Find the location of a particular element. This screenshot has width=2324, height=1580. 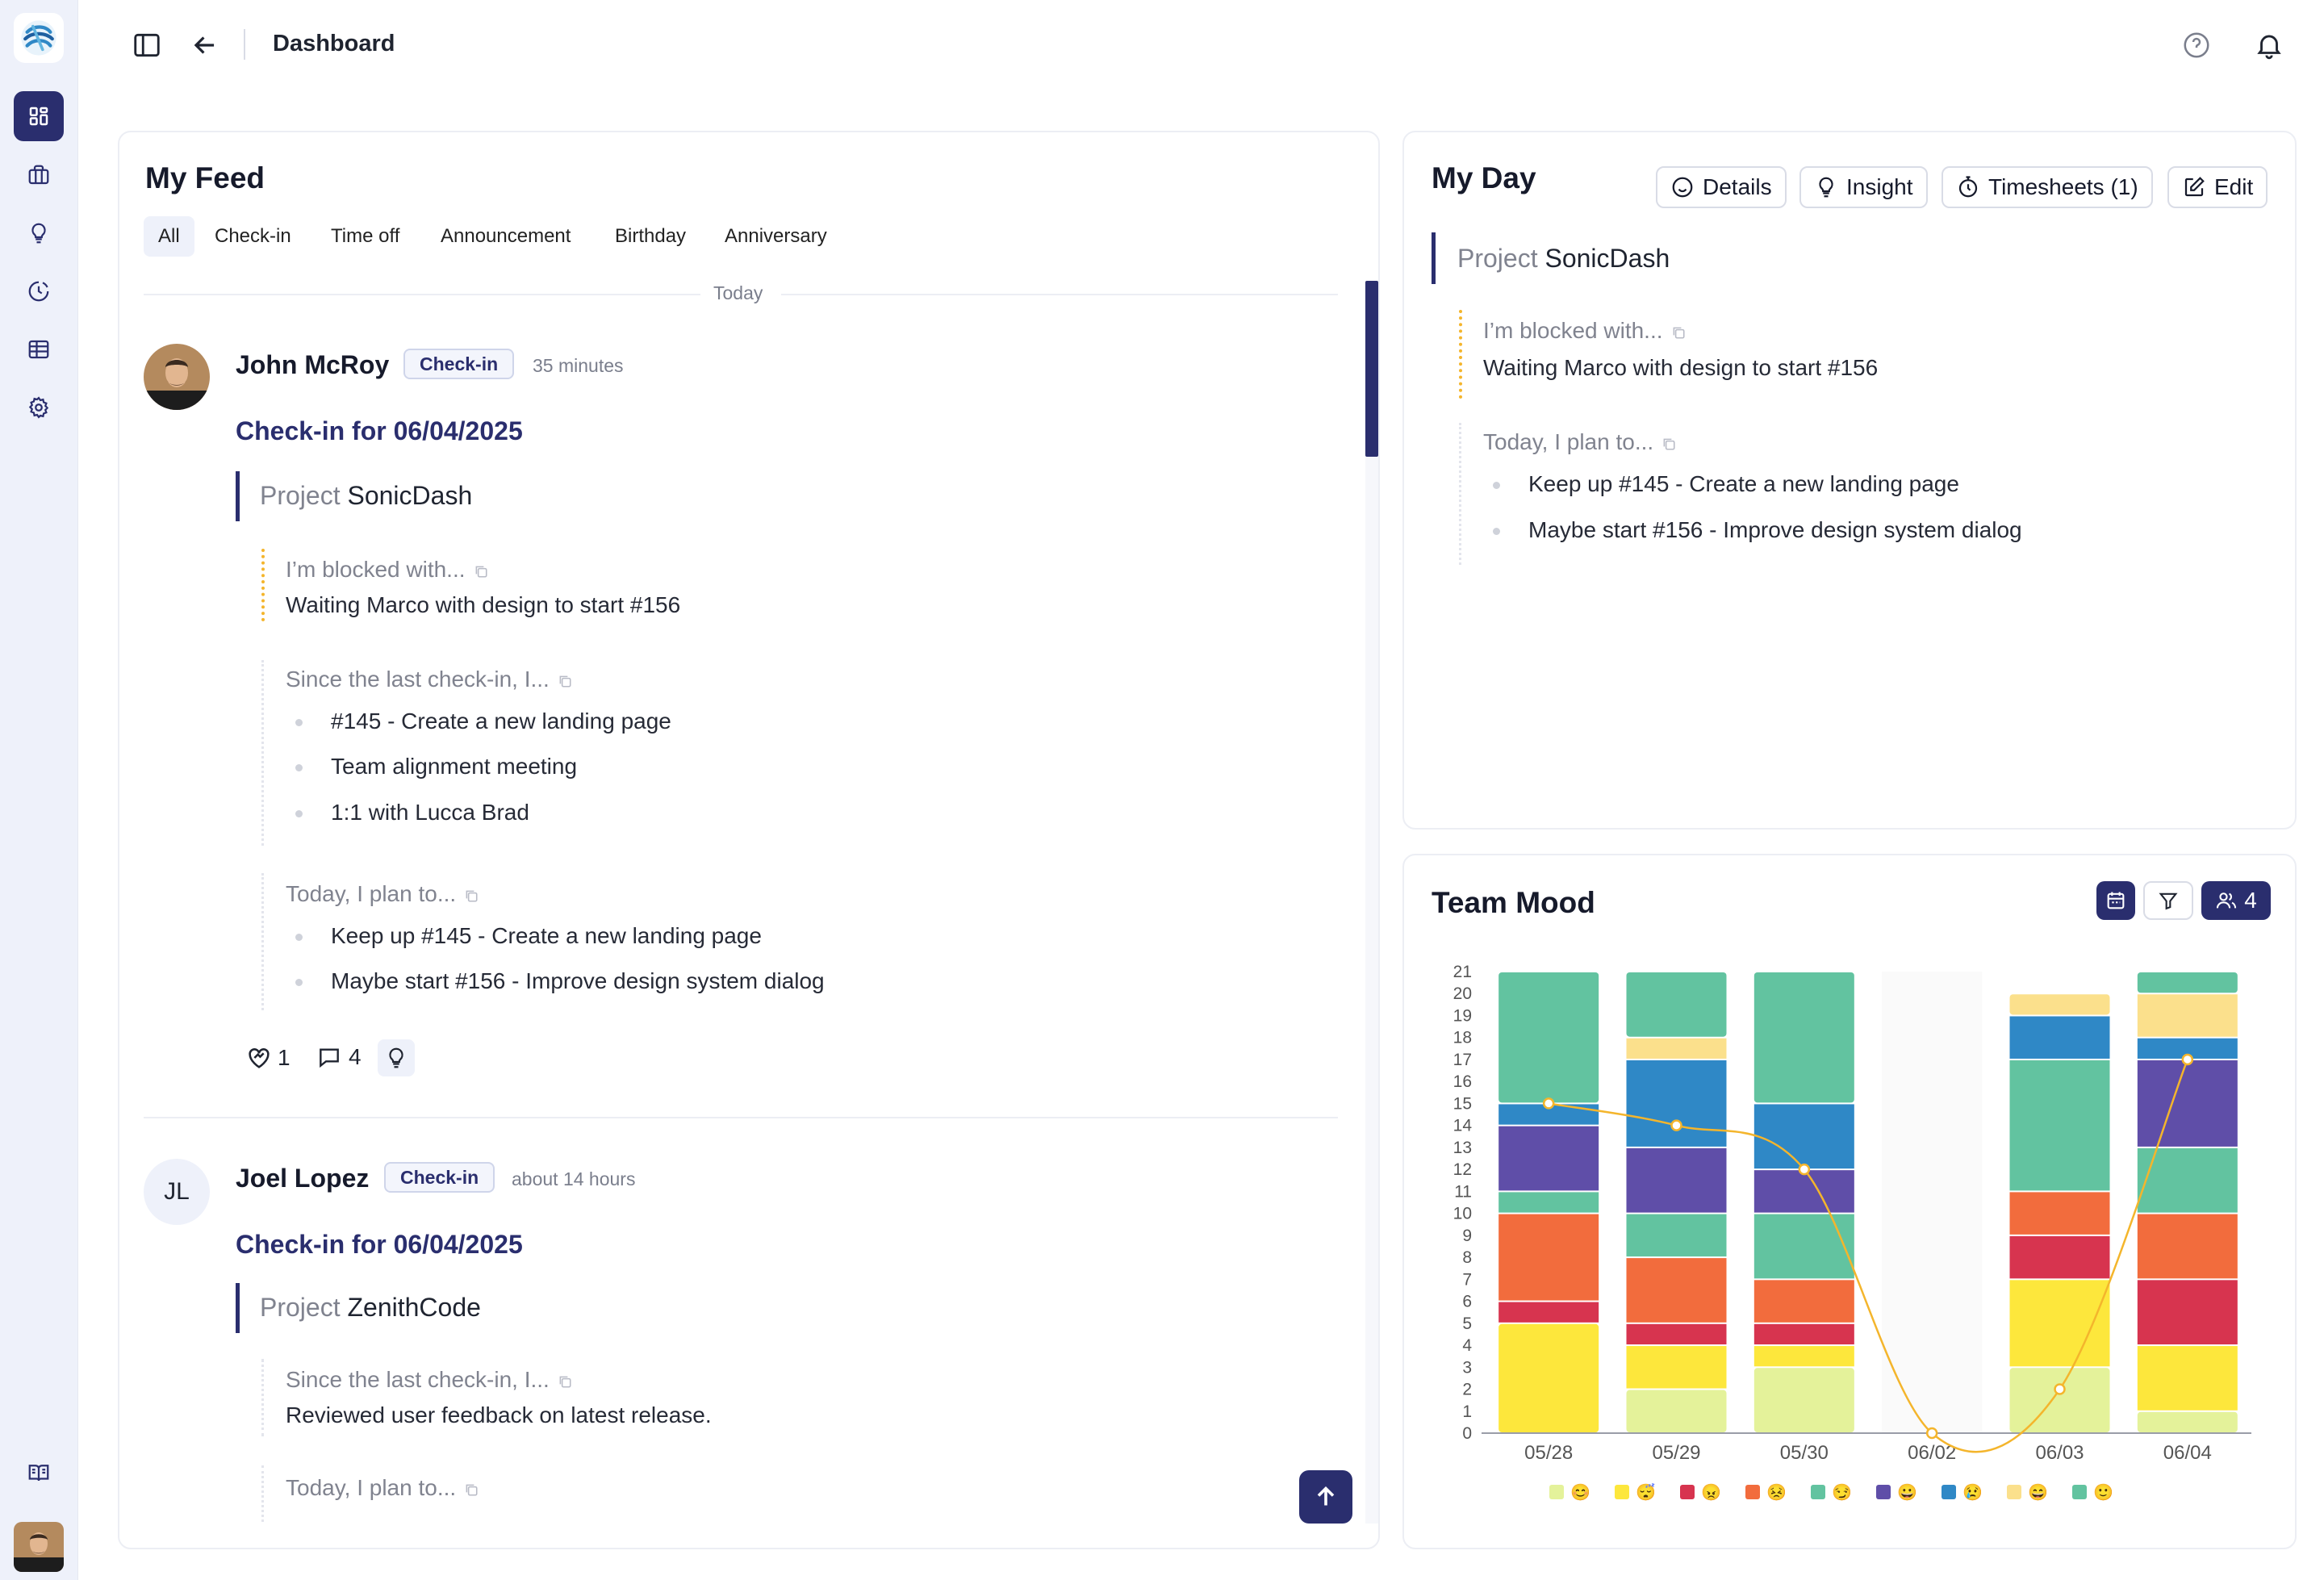

project-name: SonicDash is located at coordinates (1607, 258).